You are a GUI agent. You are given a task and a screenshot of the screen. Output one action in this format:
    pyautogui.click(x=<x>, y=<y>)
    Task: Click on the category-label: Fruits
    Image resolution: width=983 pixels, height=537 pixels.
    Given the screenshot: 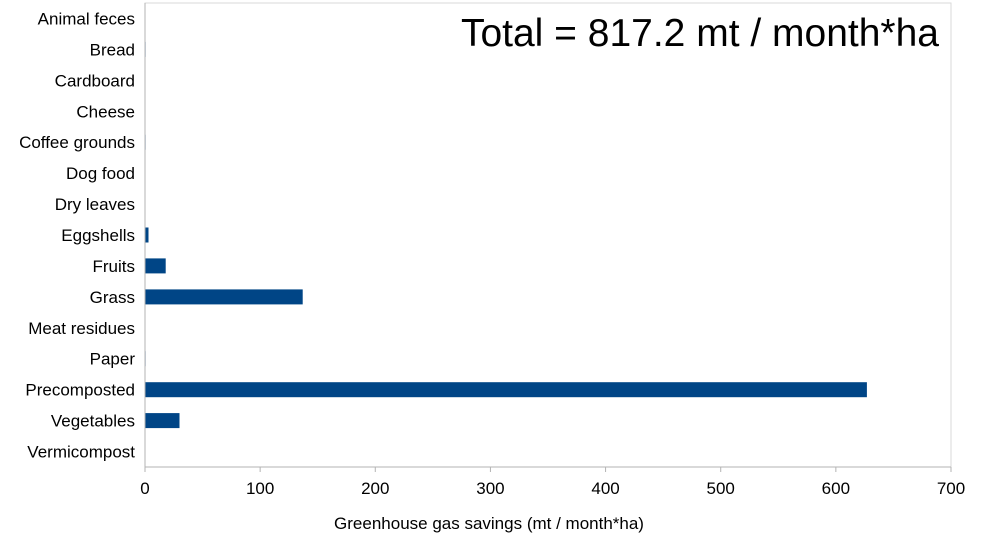 What is the action you would take?
    pyautogui.click(x=114, y=266)
    